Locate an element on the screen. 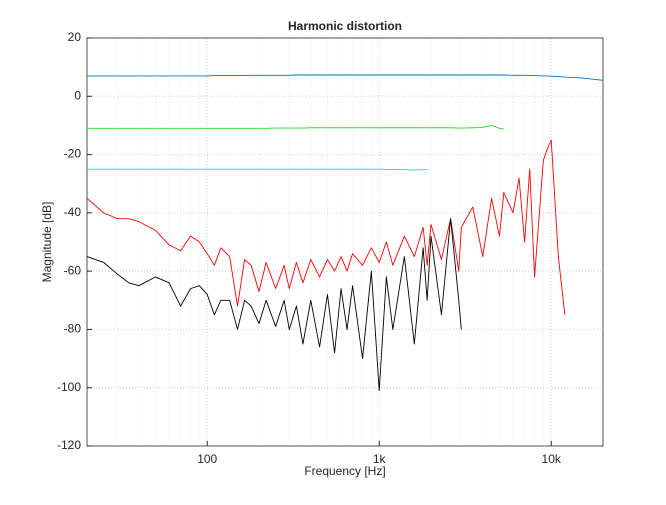 The image size is (666, 505). chart-title: Harmonic distortion is located at coordinates (345, 26).